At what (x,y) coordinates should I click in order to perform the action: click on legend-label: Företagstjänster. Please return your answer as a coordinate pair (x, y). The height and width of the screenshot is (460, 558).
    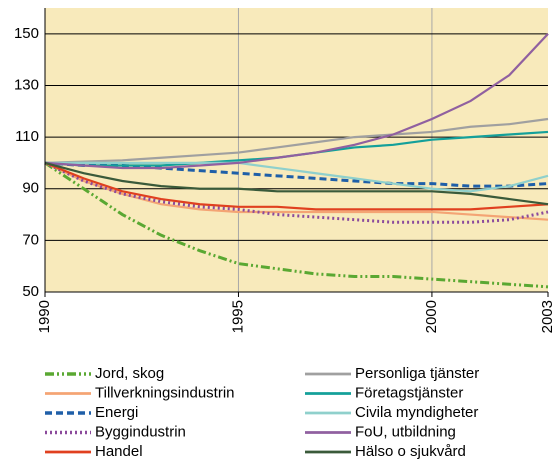
    Looking at the image, I should click on (409, 392).